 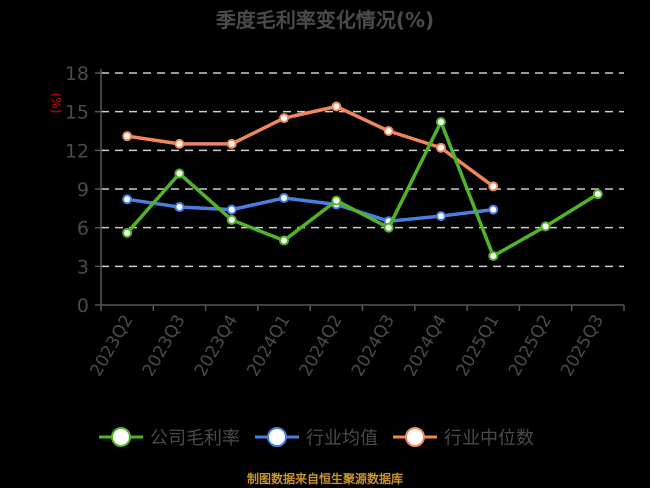 What do you see at coordinates (342, 438) in the screenshot?
I see `legend-label: 行业均值` at bounding box center [342, 438].